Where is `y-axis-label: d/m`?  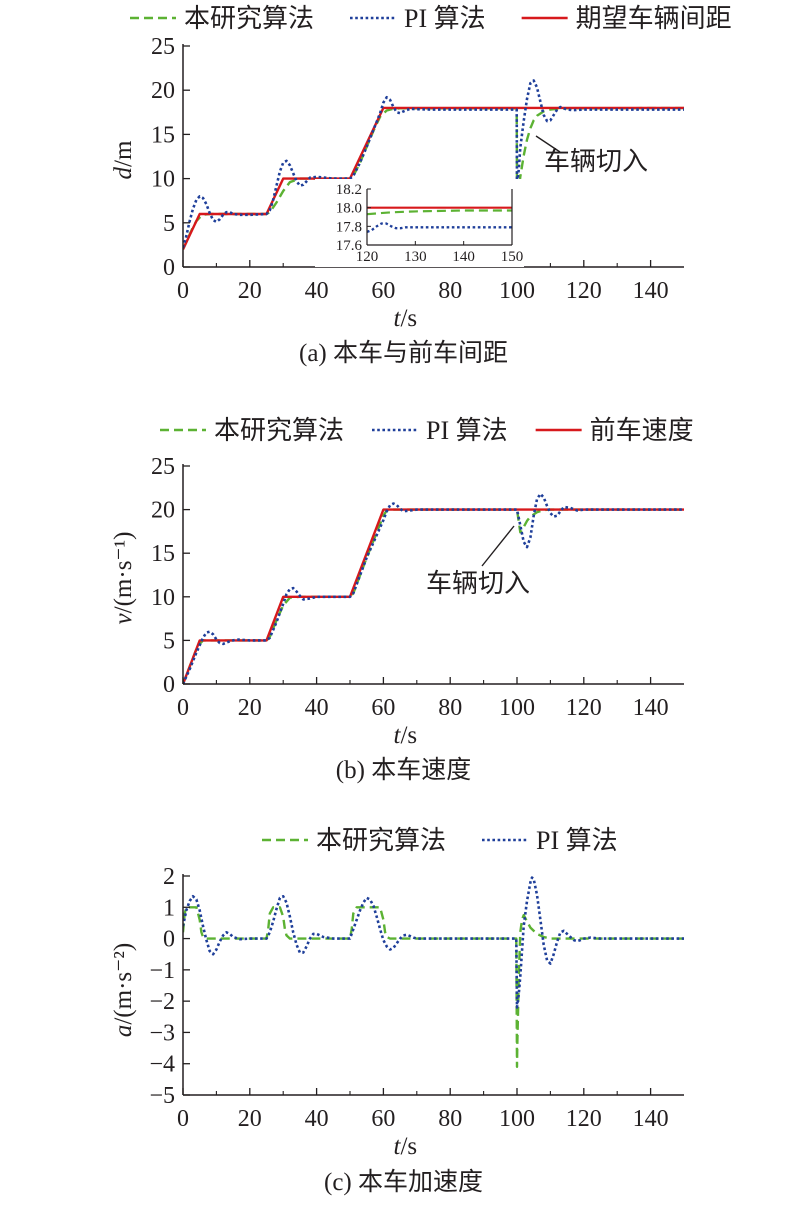 y-axis-label: d/m is located at coordinates (123, 159).